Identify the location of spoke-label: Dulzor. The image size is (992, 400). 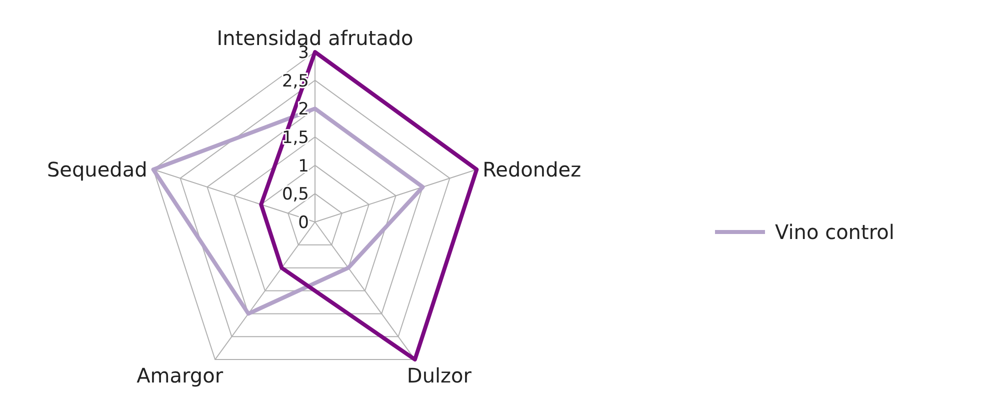
(439, 376).